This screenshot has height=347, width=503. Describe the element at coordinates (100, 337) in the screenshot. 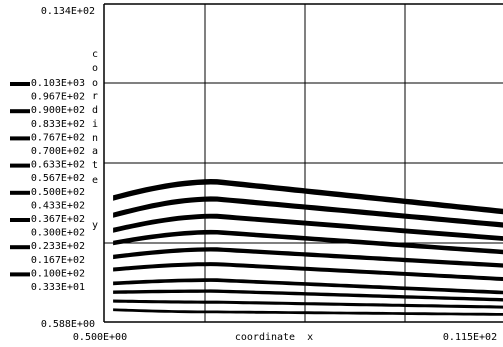

I see `x-tick-left: 0.500E+00` at that location.